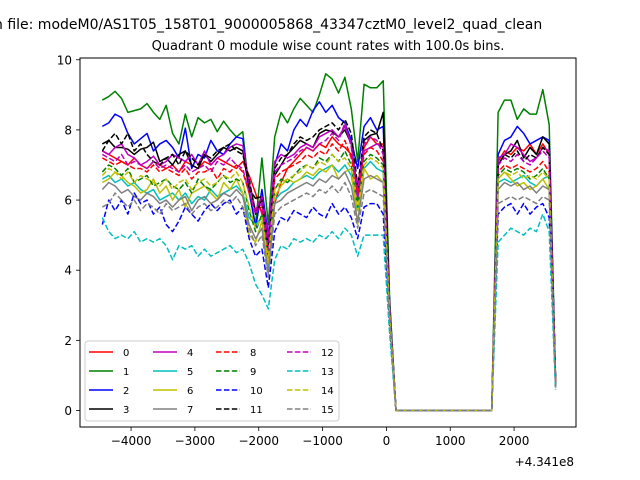 The height and width of the screenshot is (480, 640). I want to click on legend-label-5: 5, so click(190, 372).